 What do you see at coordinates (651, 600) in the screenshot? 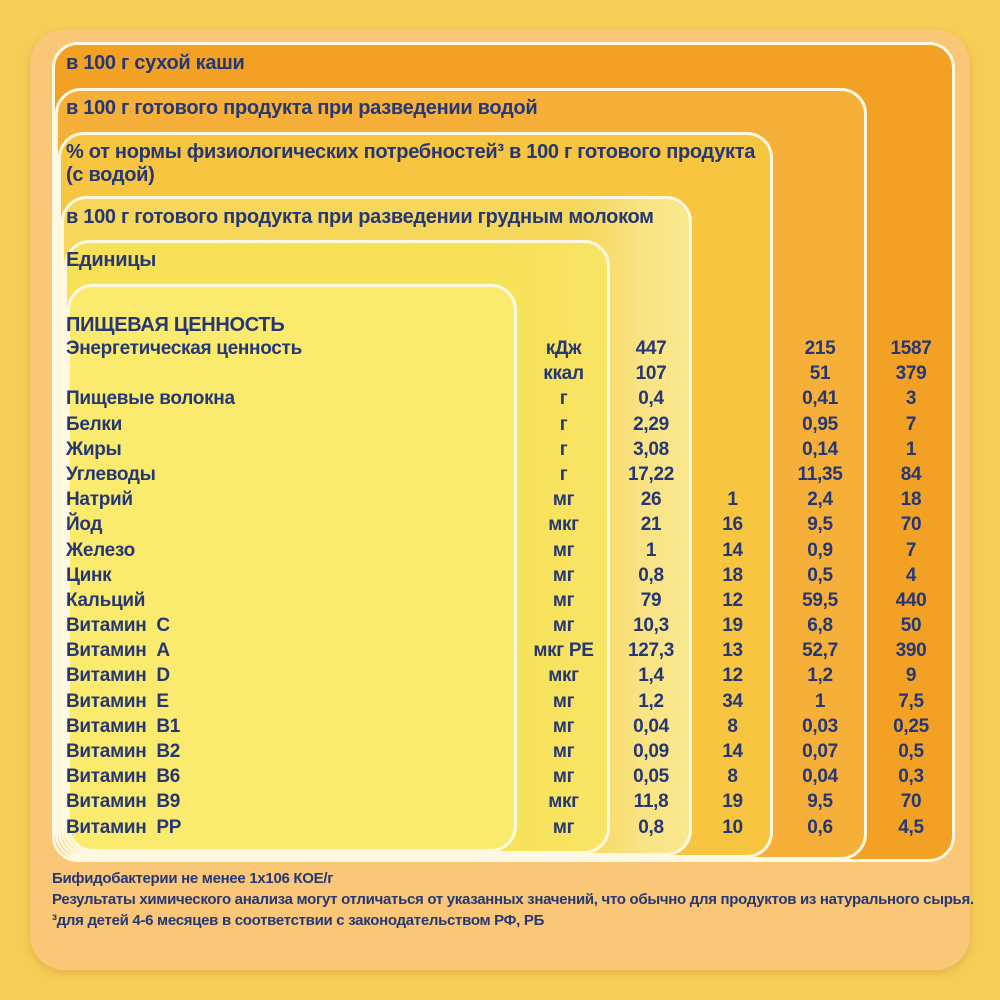
I see `value-breast-milk: 79` at bounding box center [651, 600].